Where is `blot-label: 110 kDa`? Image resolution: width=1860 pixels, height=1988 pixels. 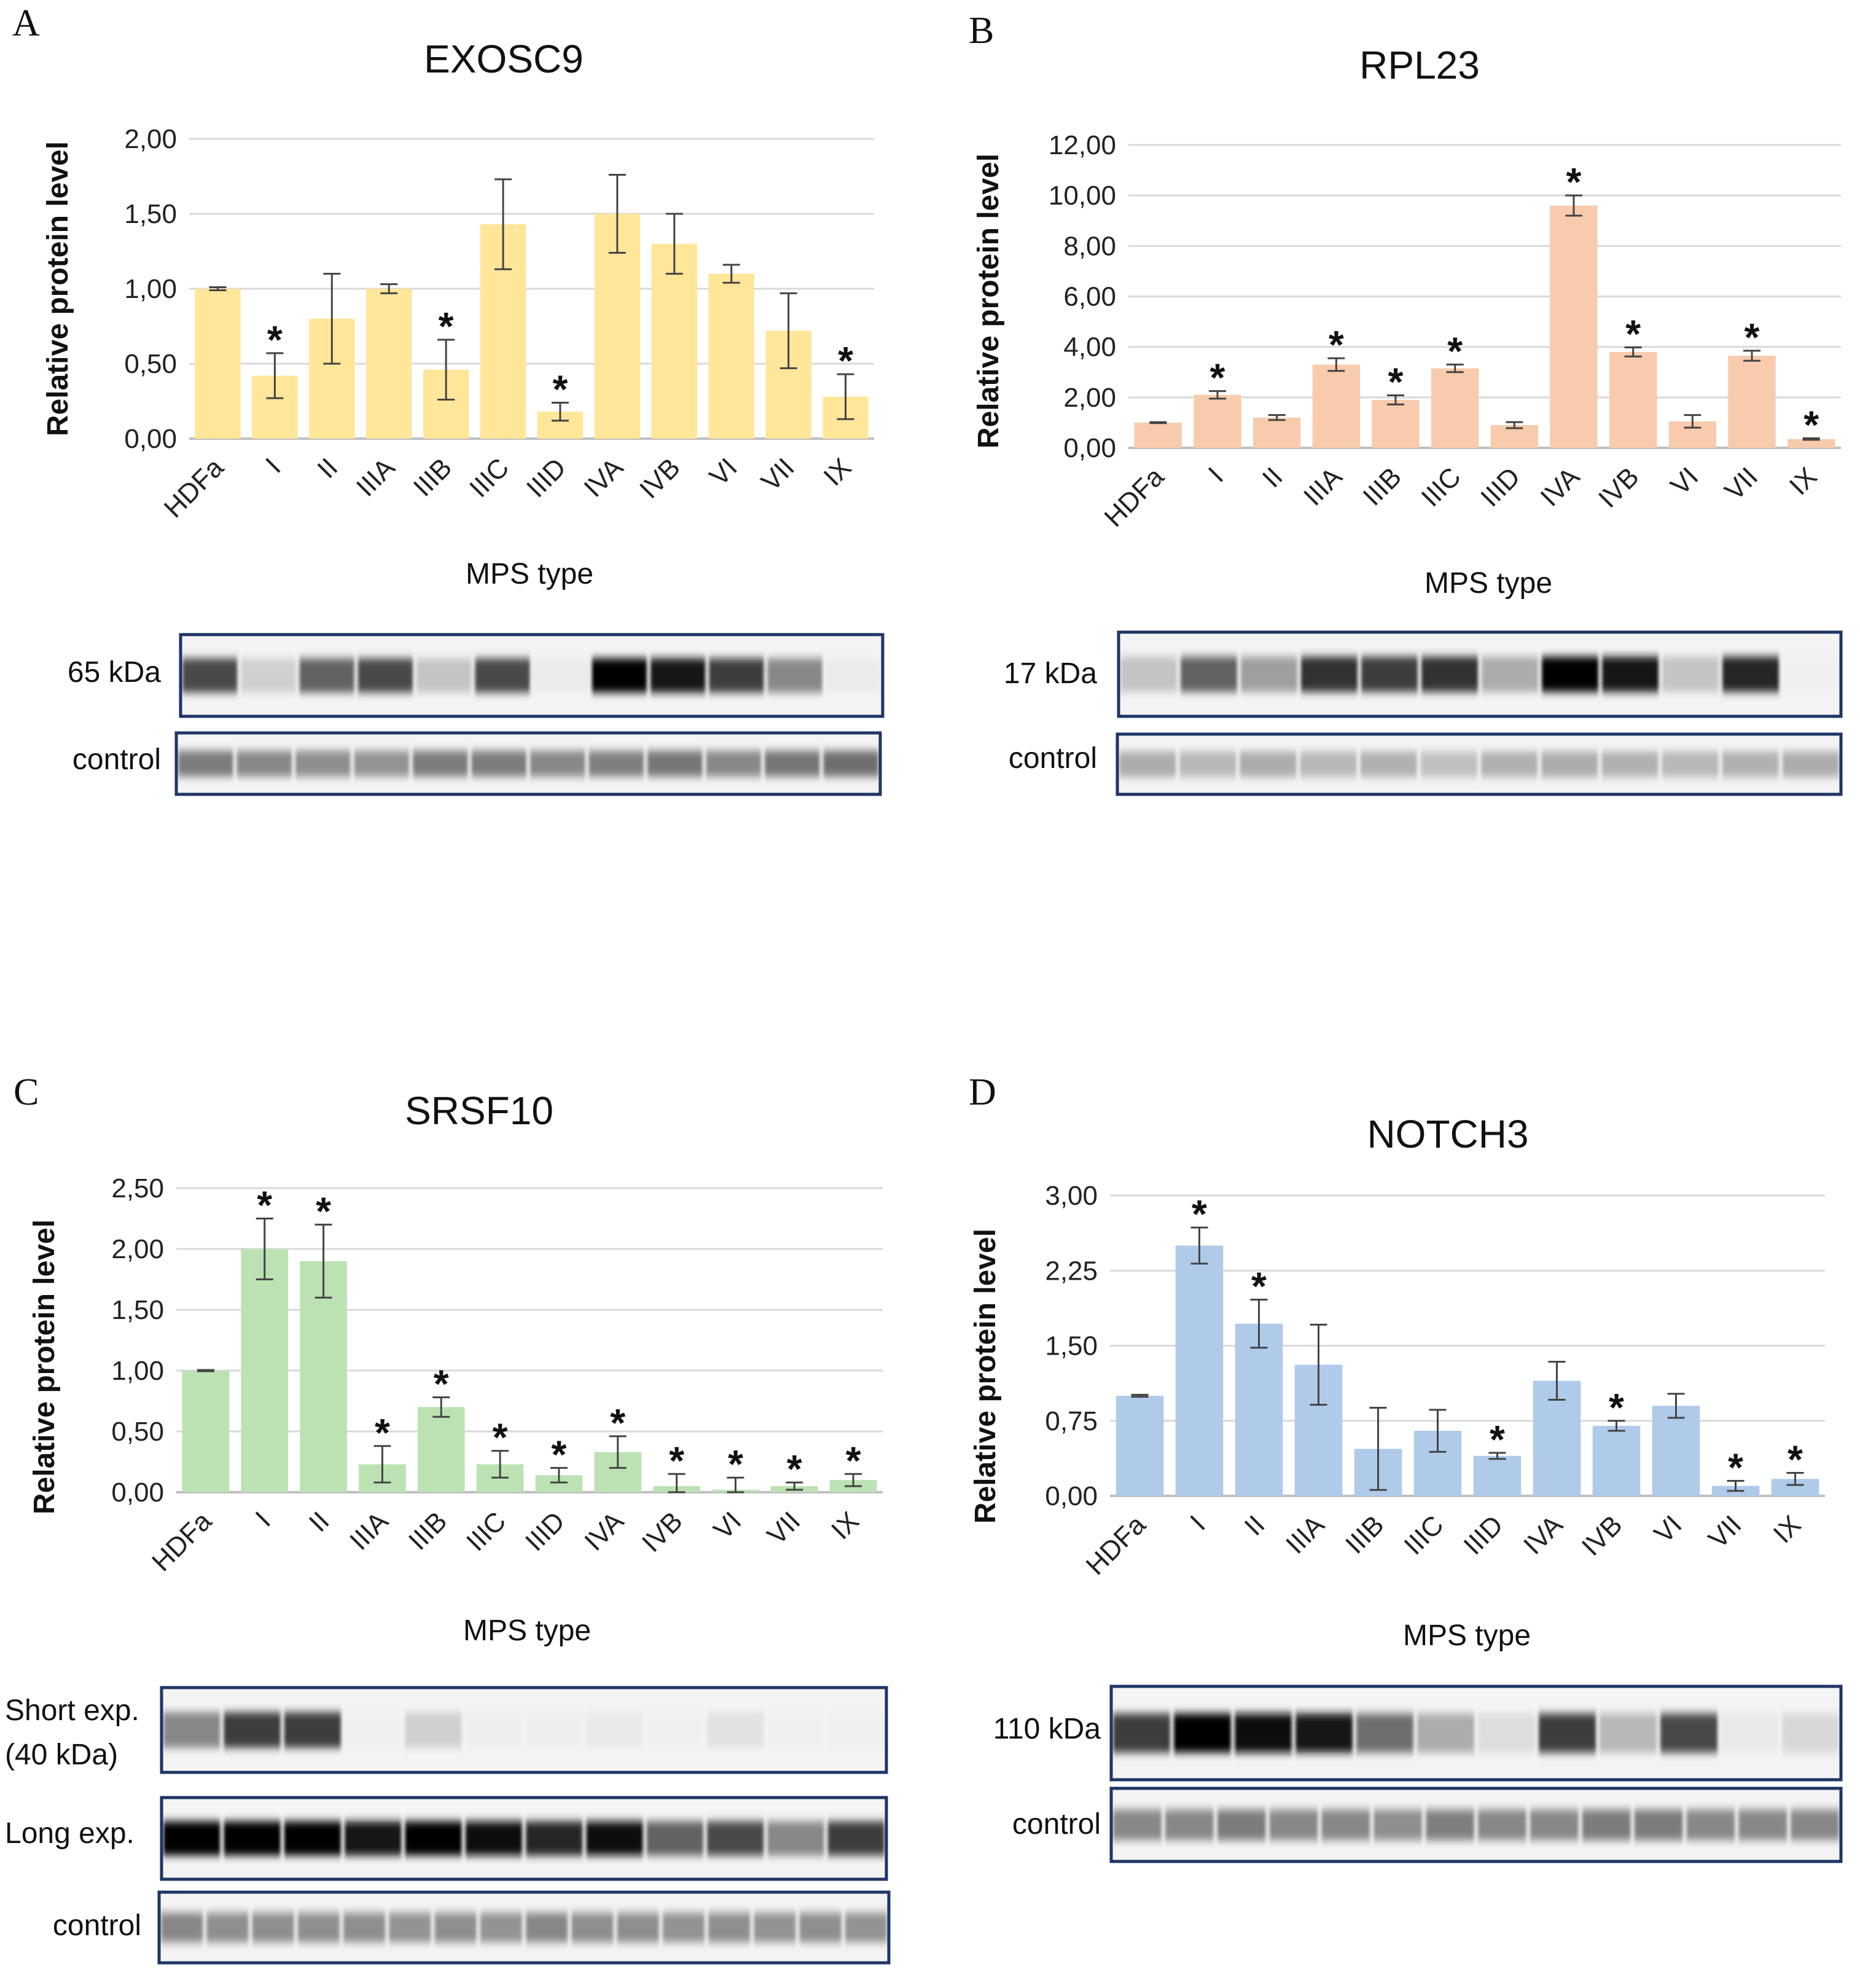
blot-label: 110 kDa is located at coordinates (1047, 1729).